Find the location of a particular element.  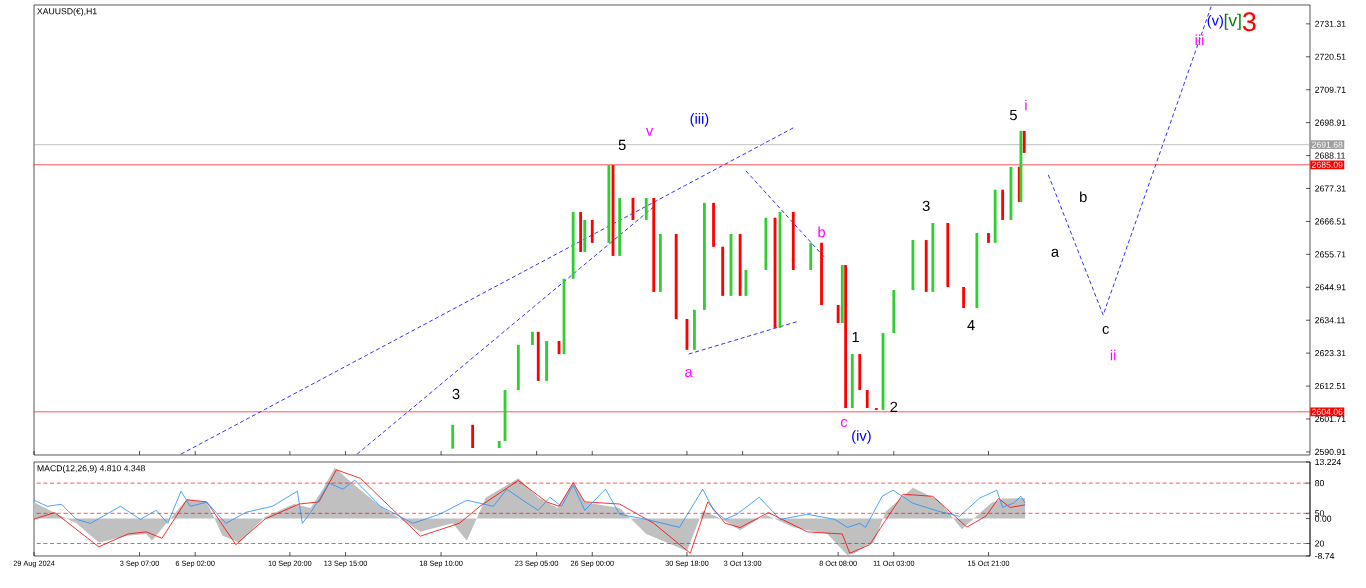

y-tick-label: 2655.71 is located at coordinates (1330, 254).